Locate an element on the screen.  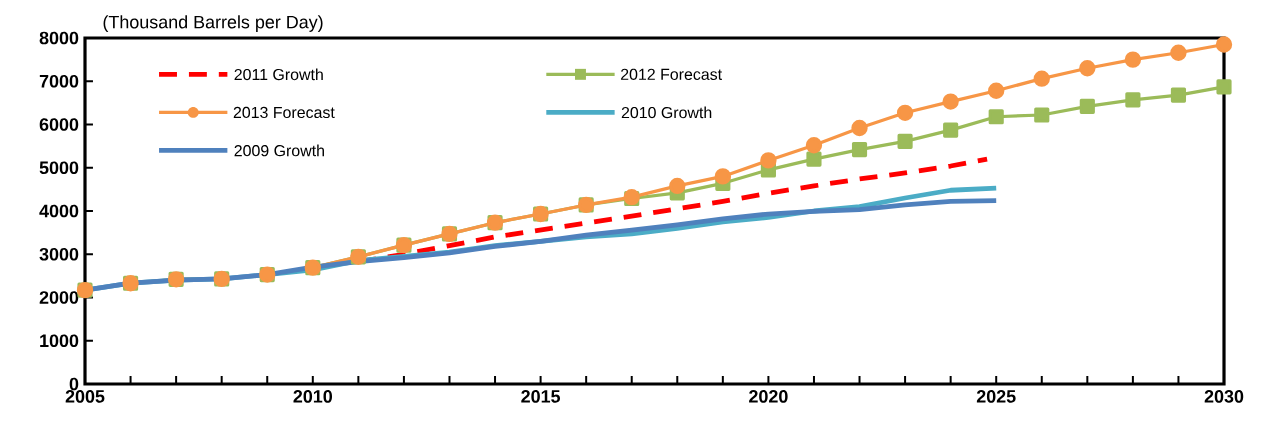
y-tick-label: 0 is located at coordinates (74, 384).